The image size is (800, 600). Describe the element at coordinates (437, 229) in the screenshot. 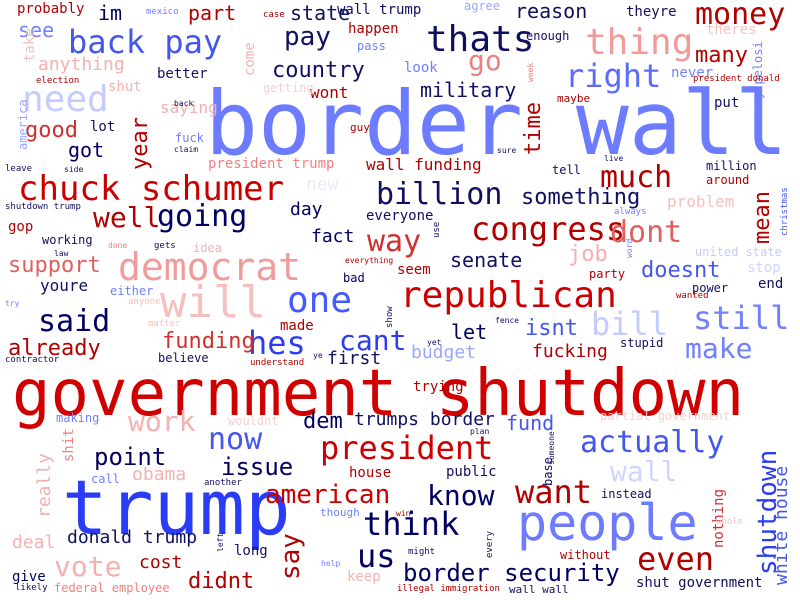

I see `word-use: use` at that location.